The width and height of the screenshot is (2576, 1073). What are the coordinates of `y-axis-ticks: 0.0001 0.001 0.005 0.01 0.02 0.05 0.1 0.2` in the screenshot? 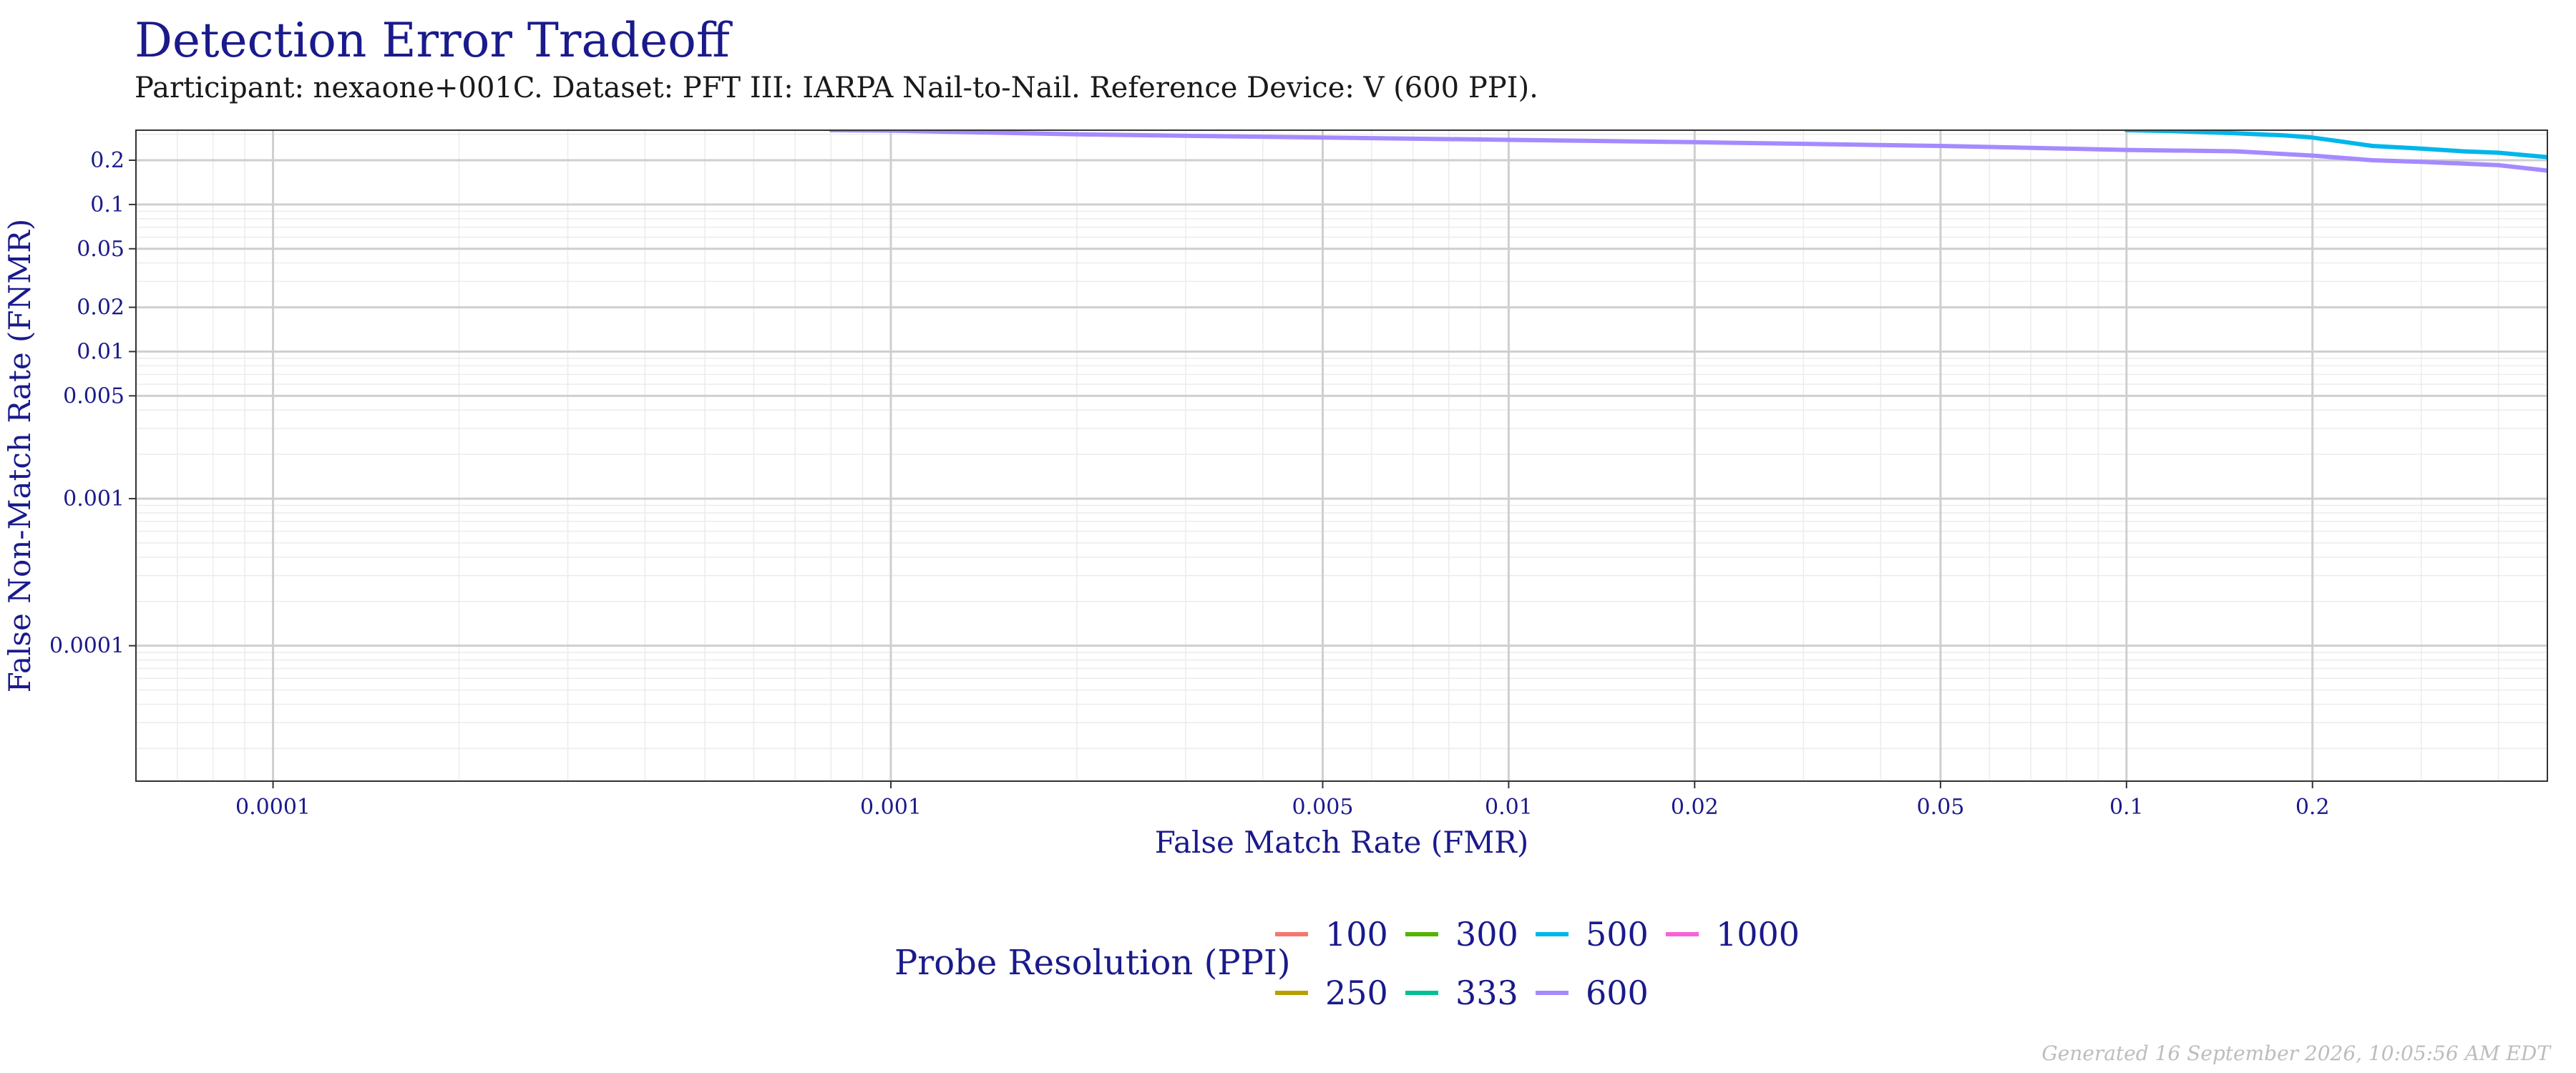 It's located at (92, 403).